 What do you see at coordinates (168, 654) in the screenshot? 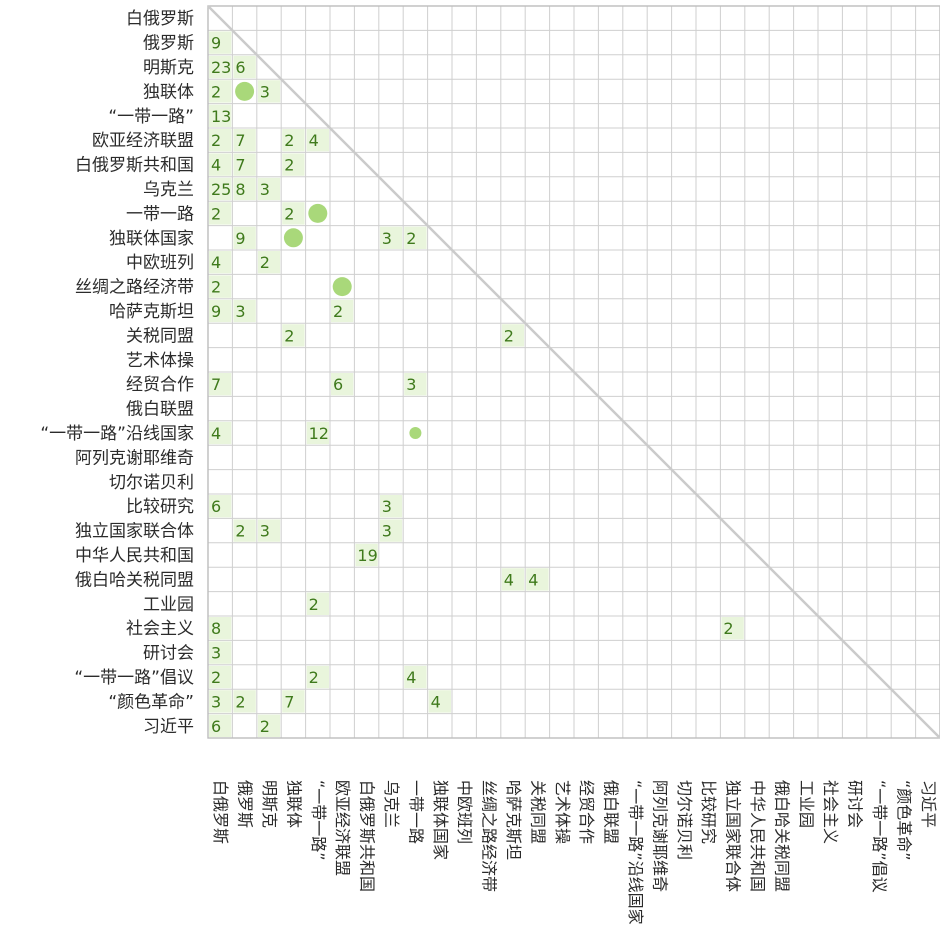
I see `row-label: 研讨会` at bounding box center [168, 654].